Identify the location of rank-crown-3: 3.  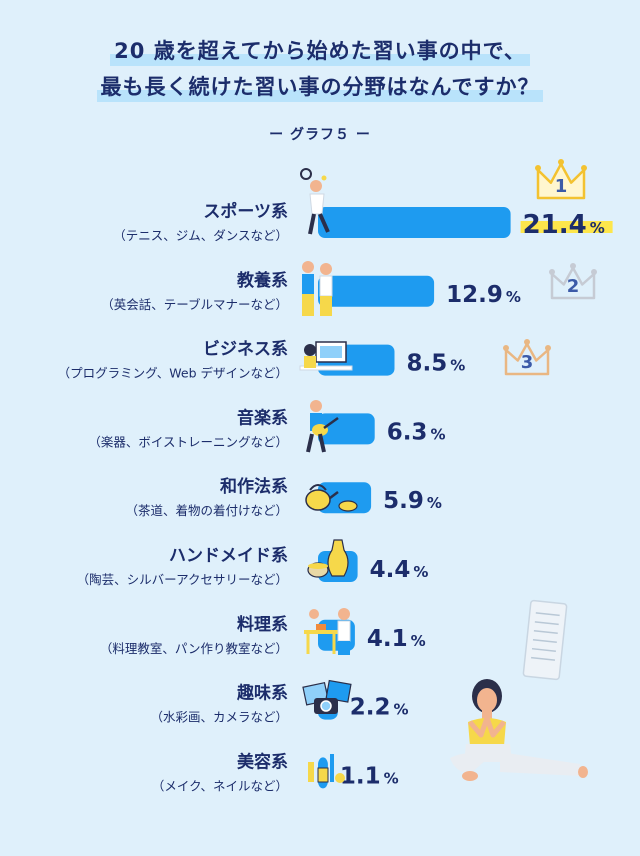
(527, 357).